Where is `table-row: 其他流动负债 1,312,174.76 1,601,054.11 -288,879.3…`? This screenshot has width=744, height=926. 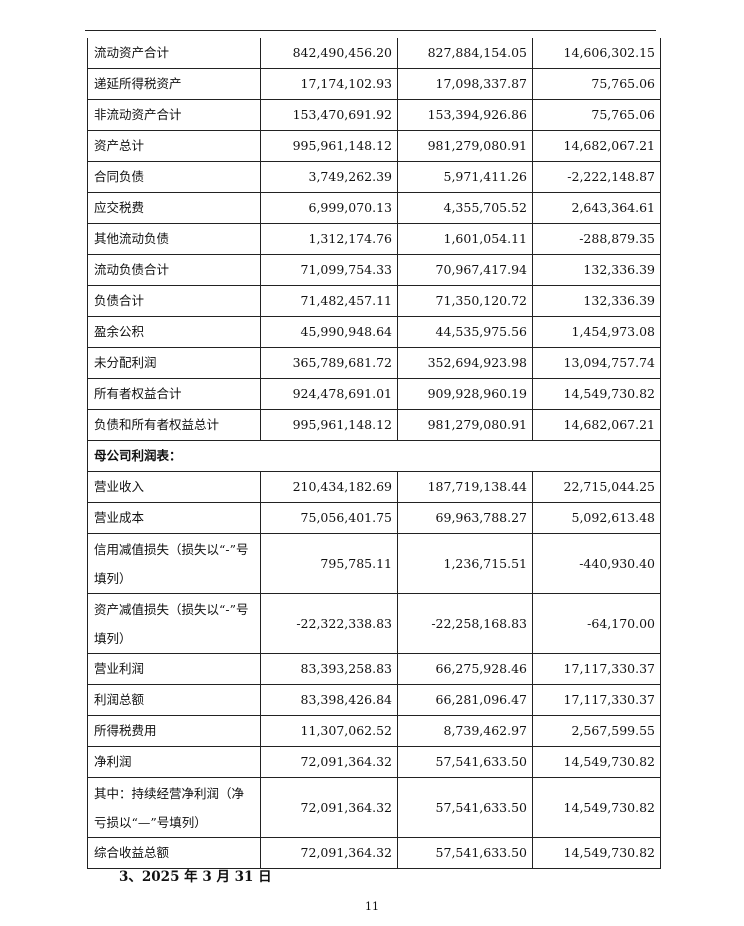
table-row: 其他流动负债 1,312,174.76 1,601,054.11 -288,879.3… is located at coordinates (374, 239).